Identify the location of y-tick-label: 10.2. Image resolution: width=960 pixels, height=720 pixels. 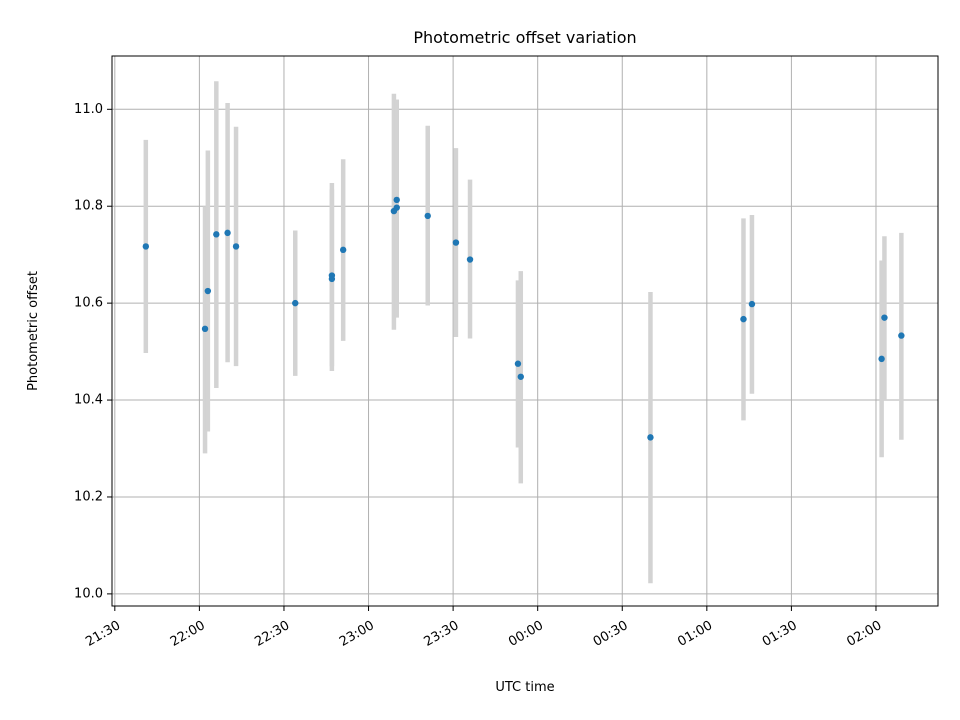
(88, 496).